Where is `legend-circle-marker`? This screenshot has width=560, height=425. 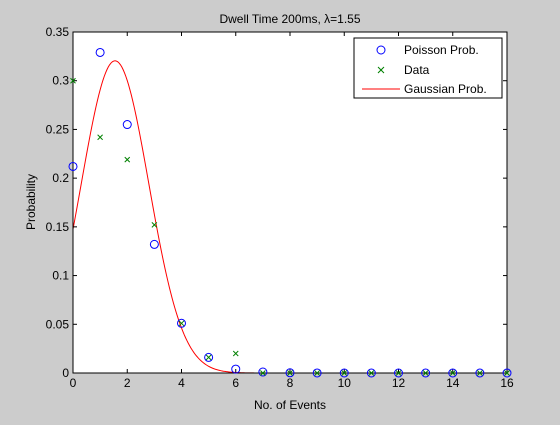
legend-circle-marker is located at coordinates (381, 50).